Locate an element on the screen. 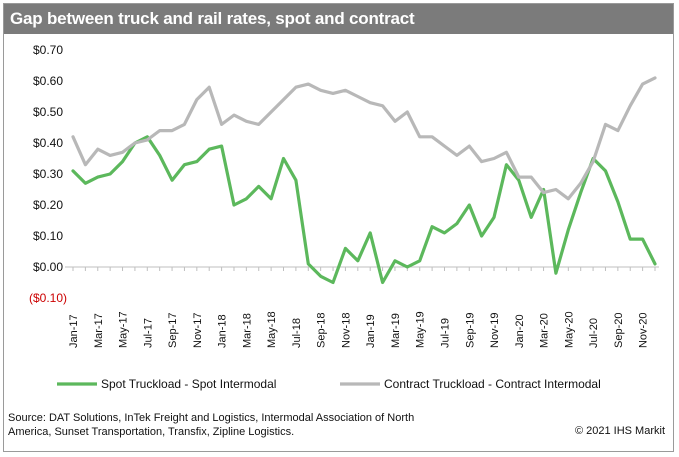 The height and width of the screenshot is (457, 679). x-tick-label: Jul-17 is located at coordinates (148, 333).